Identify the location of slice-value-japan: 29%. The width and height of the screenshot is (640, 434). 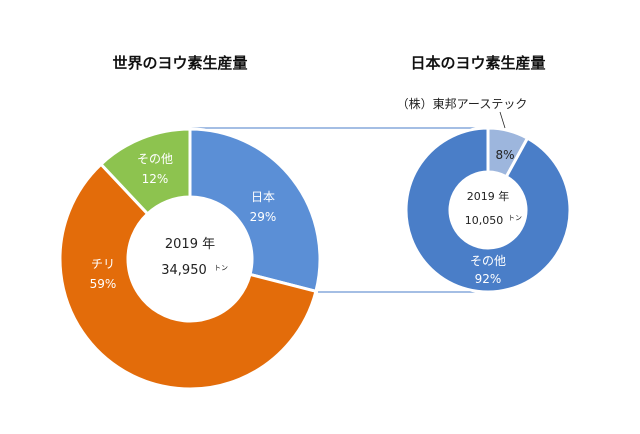
(263, 217).